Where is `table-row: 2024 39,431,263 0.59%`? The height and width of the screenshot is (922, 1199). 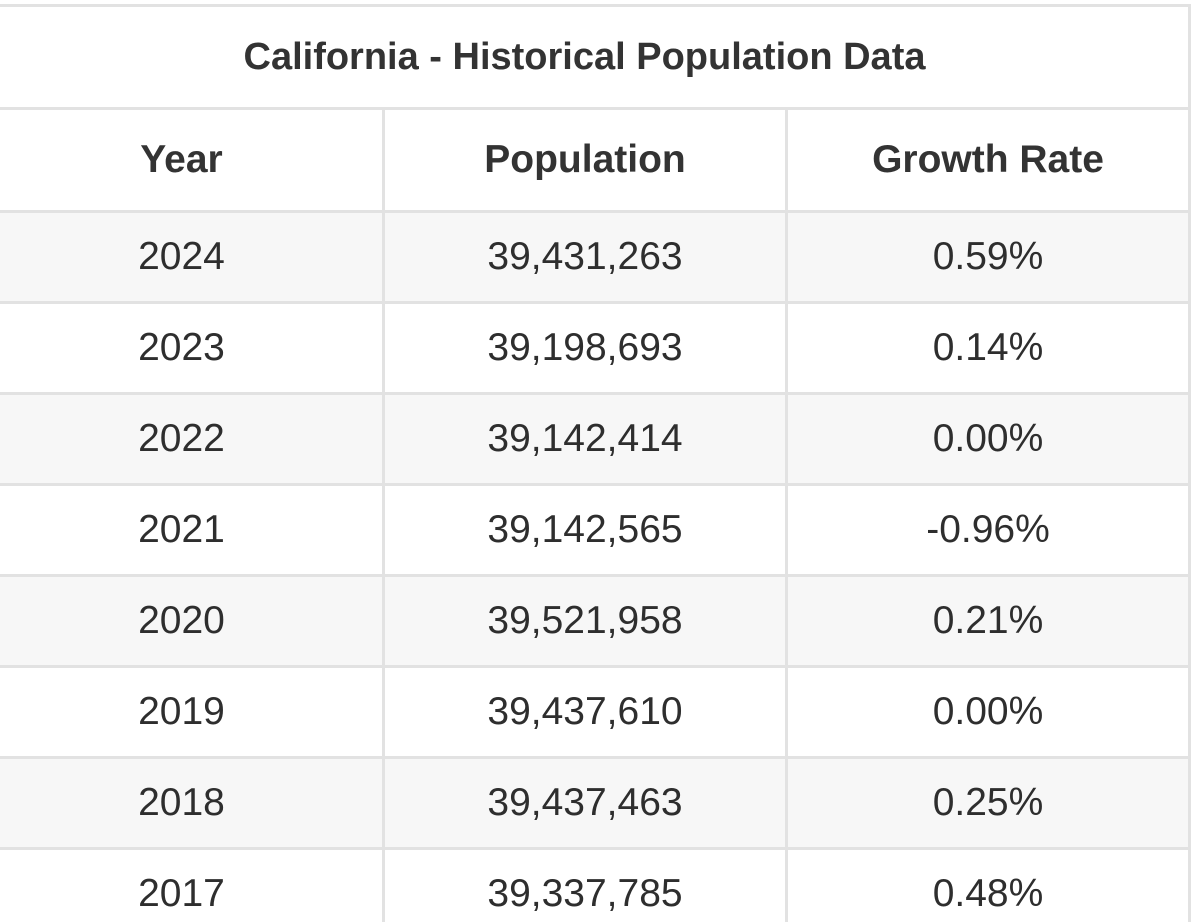
table-row: 2024 39,431,263 0.59% is located at coordinates (595, 257).